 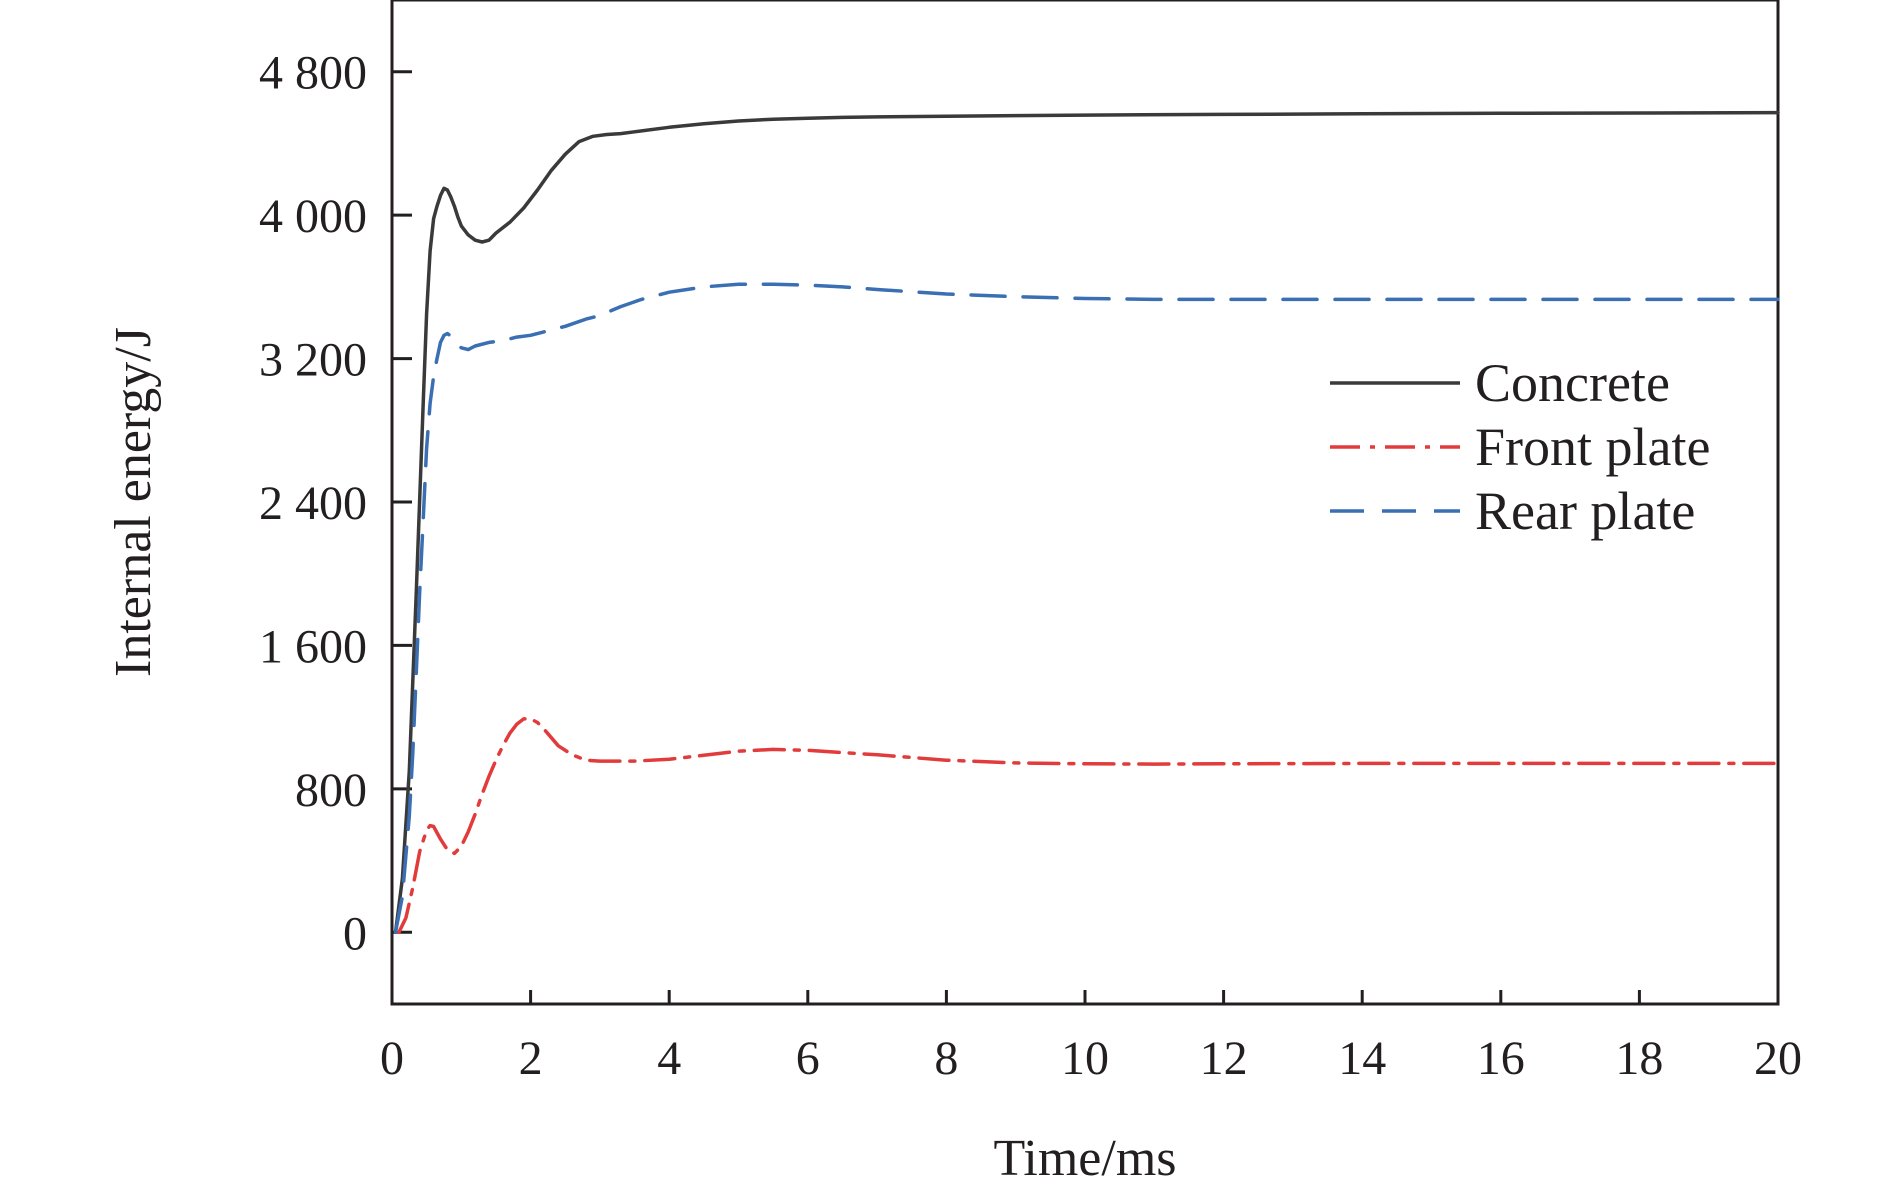 I want to click on x-tick-label: 14, so click(x=1362, y=1058).